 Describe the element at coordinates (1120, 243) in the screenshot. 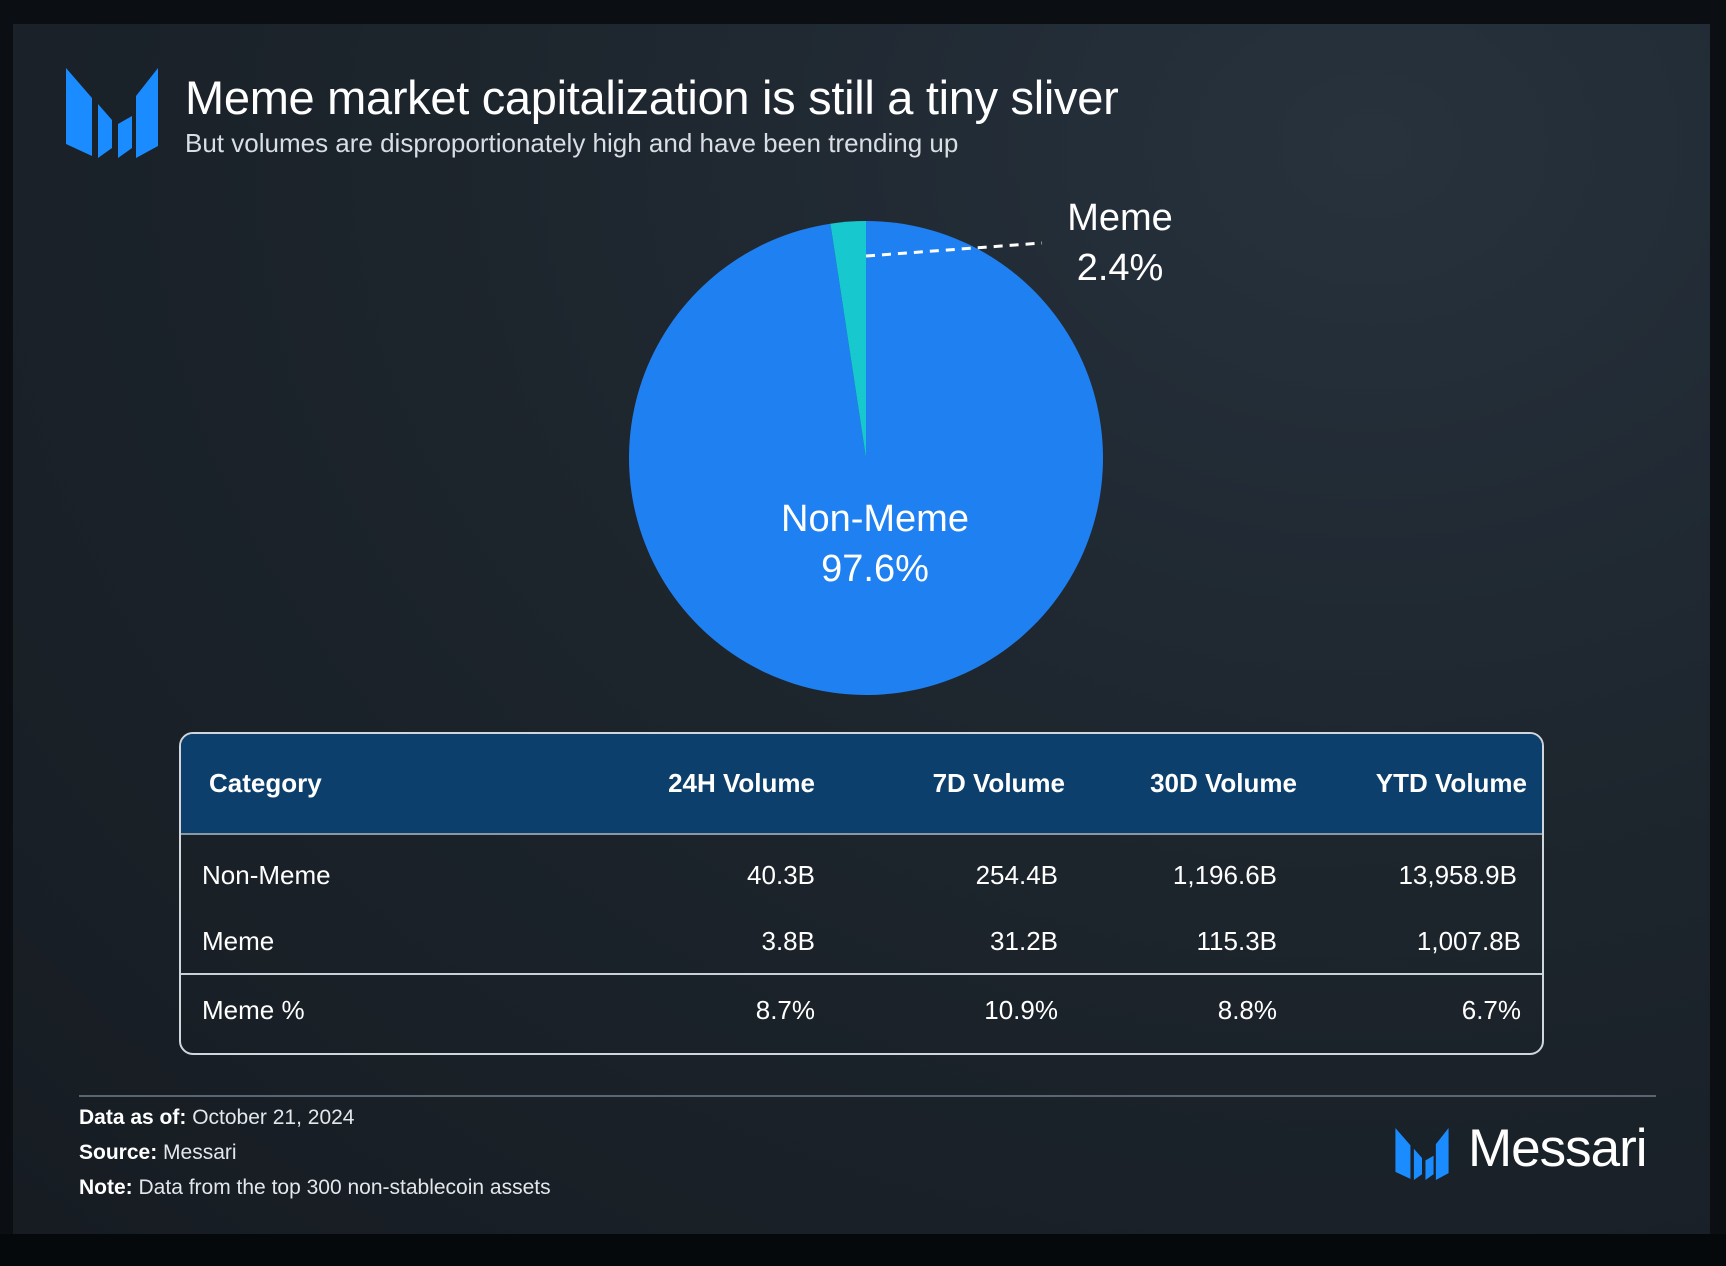

I see `meme-slice-label: Meme 2.4%` at that location.